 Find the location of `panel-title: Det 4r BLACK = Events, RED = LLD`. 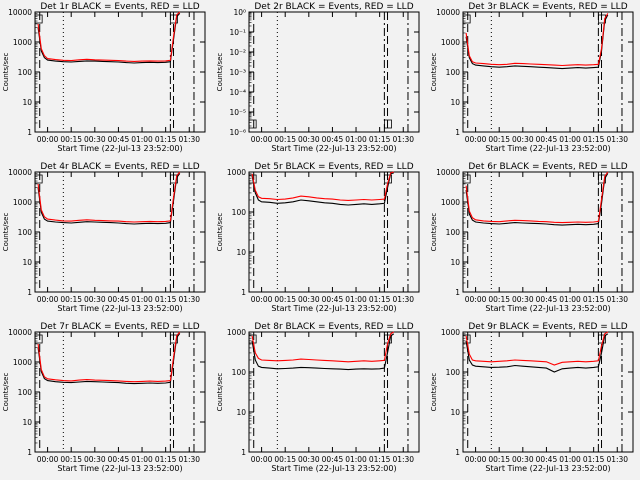

panel-title: Det 4r BLACK = Events, RED = LLD is located at coordinates (119, 167).